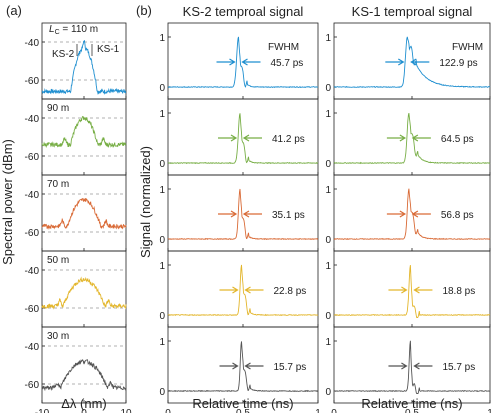  I want to click on spectrum-x-tick-label: 0, so click(84, 410).